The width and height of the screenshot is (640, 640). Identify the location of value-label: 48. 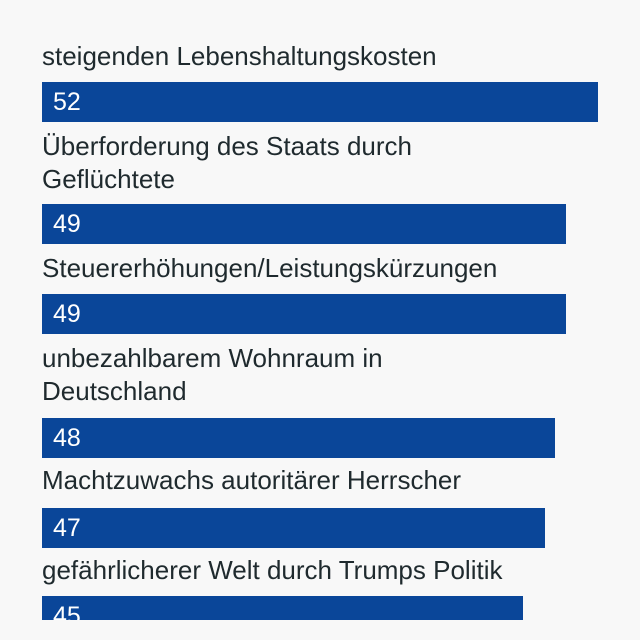
(67, 438).